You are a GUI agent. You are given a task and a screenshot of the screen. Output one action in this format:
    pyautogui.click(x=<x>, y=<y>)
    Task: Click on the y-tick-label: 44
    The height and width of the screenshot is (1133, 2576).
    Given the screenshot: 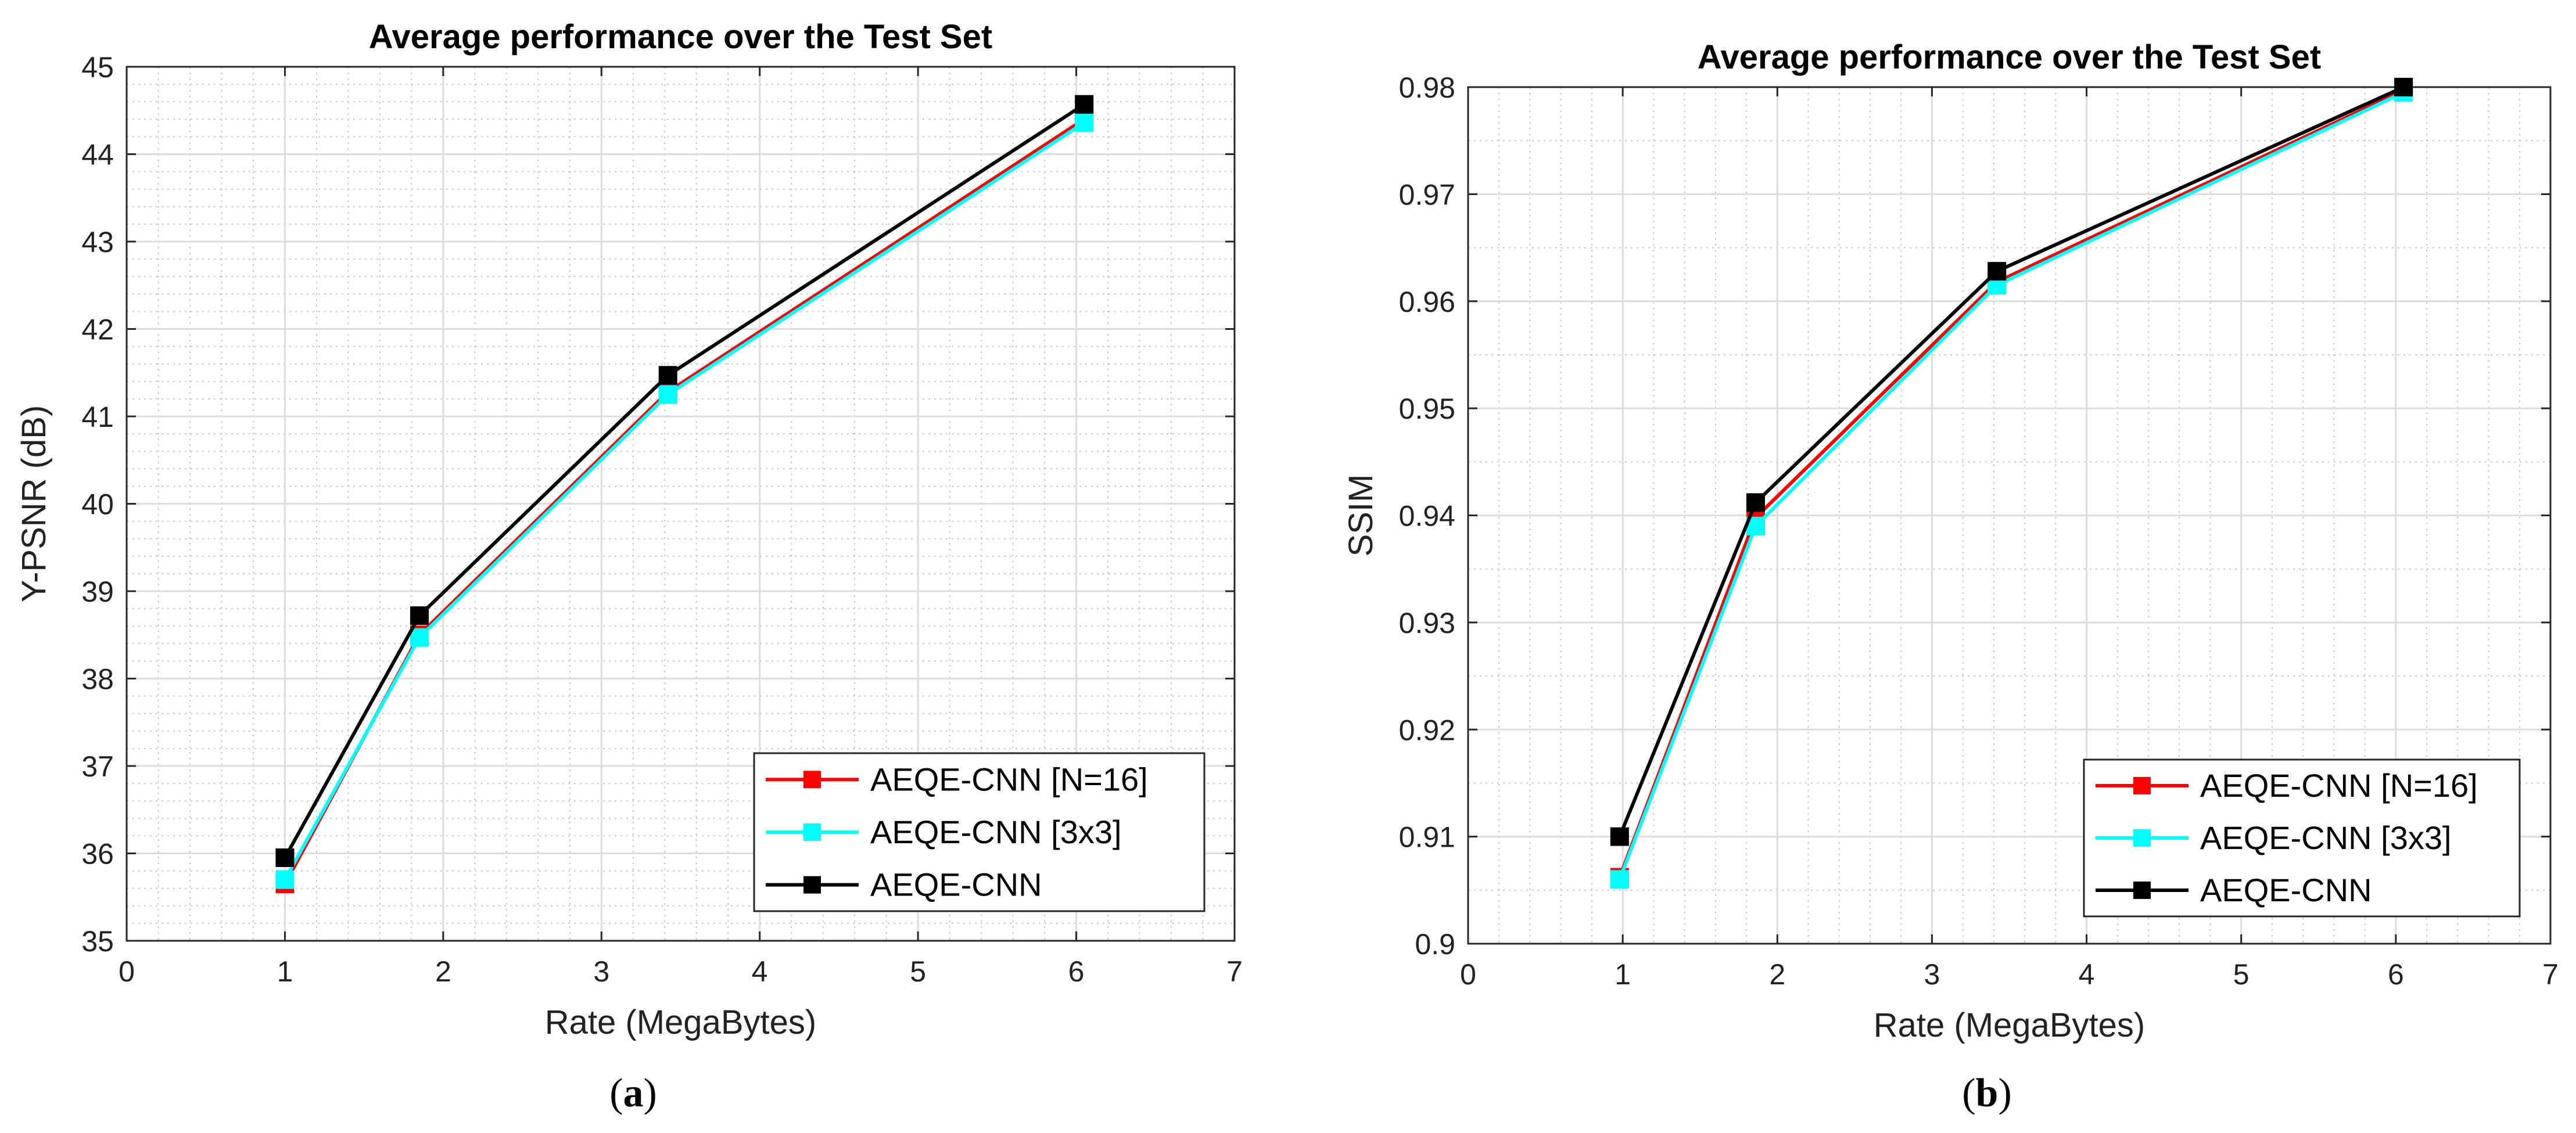 What is the action you would take?
    pyautogui.click(x=97, y=155)
    